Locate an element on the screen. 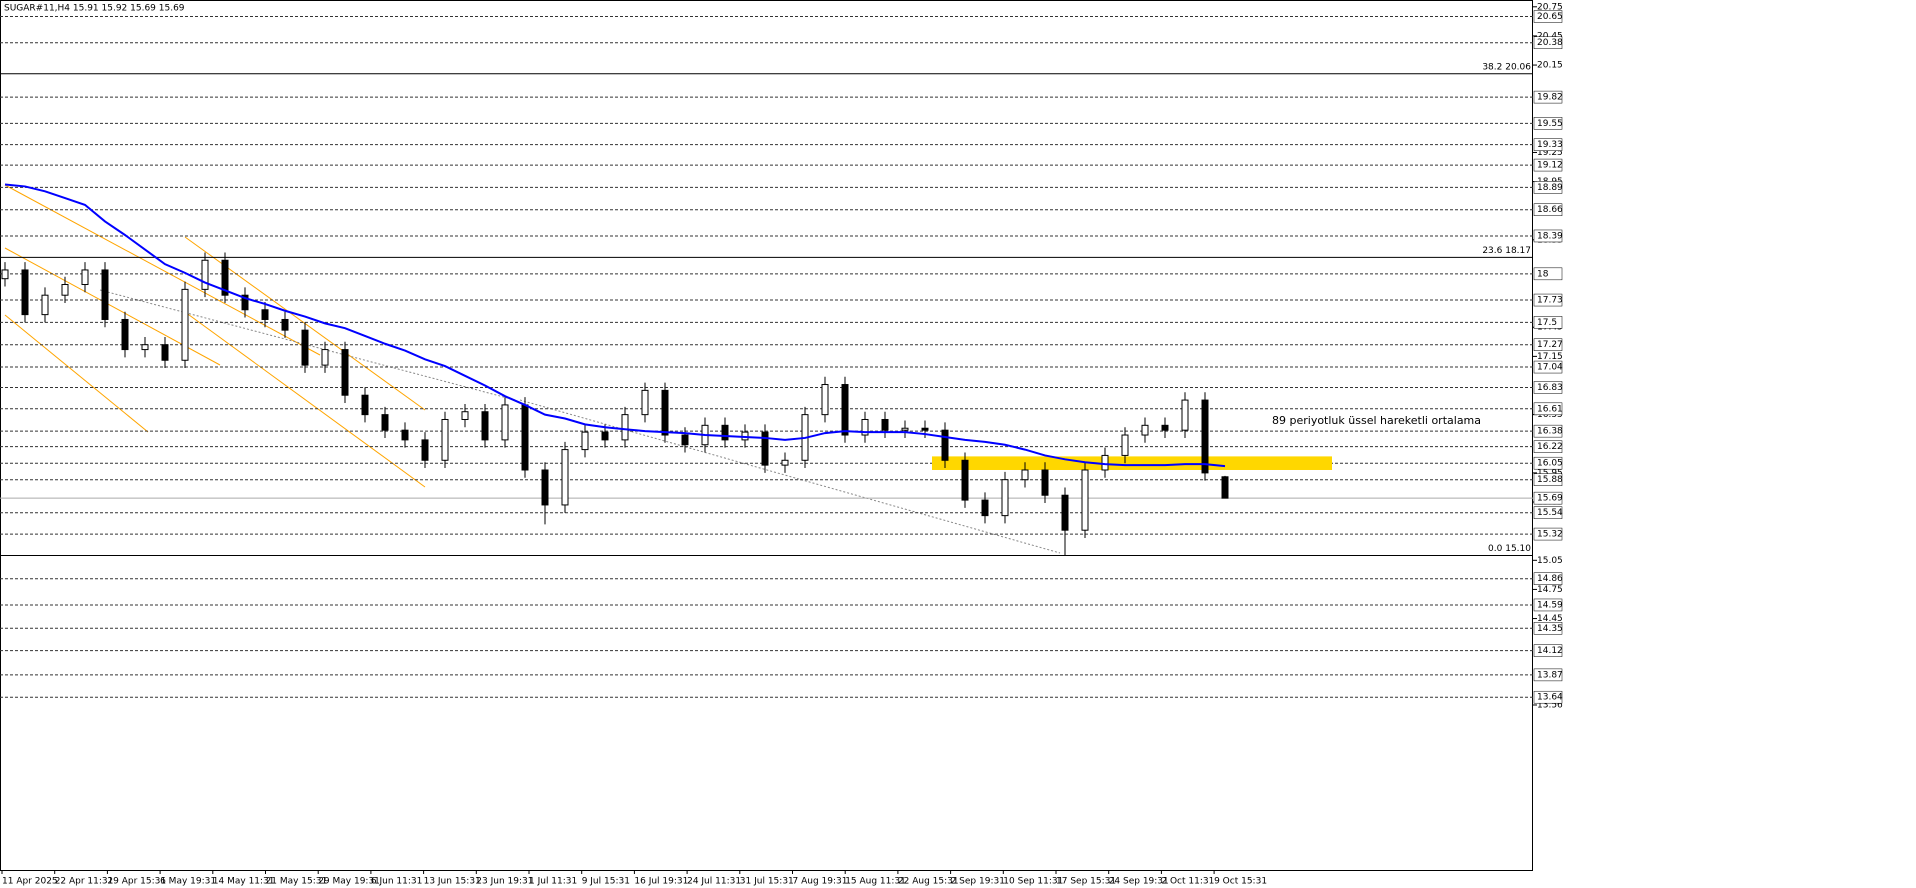 This screenshot has width=1916, height=888. x-tick-label: 22 Aug 15:31 is located at coordinates (928, 882).